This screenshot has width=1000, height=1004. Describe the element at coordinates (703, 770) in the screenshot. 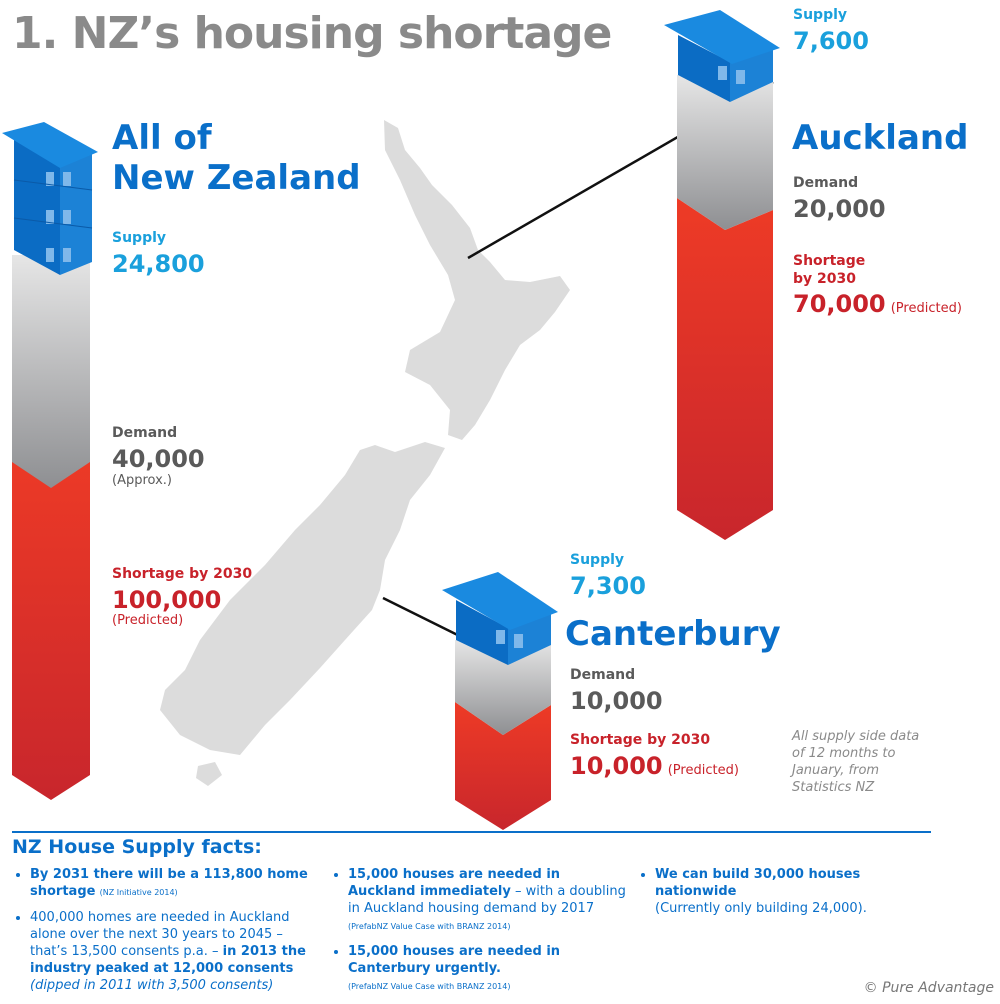

I see `canterbury-shortage-note: (Predicted)` at that location.